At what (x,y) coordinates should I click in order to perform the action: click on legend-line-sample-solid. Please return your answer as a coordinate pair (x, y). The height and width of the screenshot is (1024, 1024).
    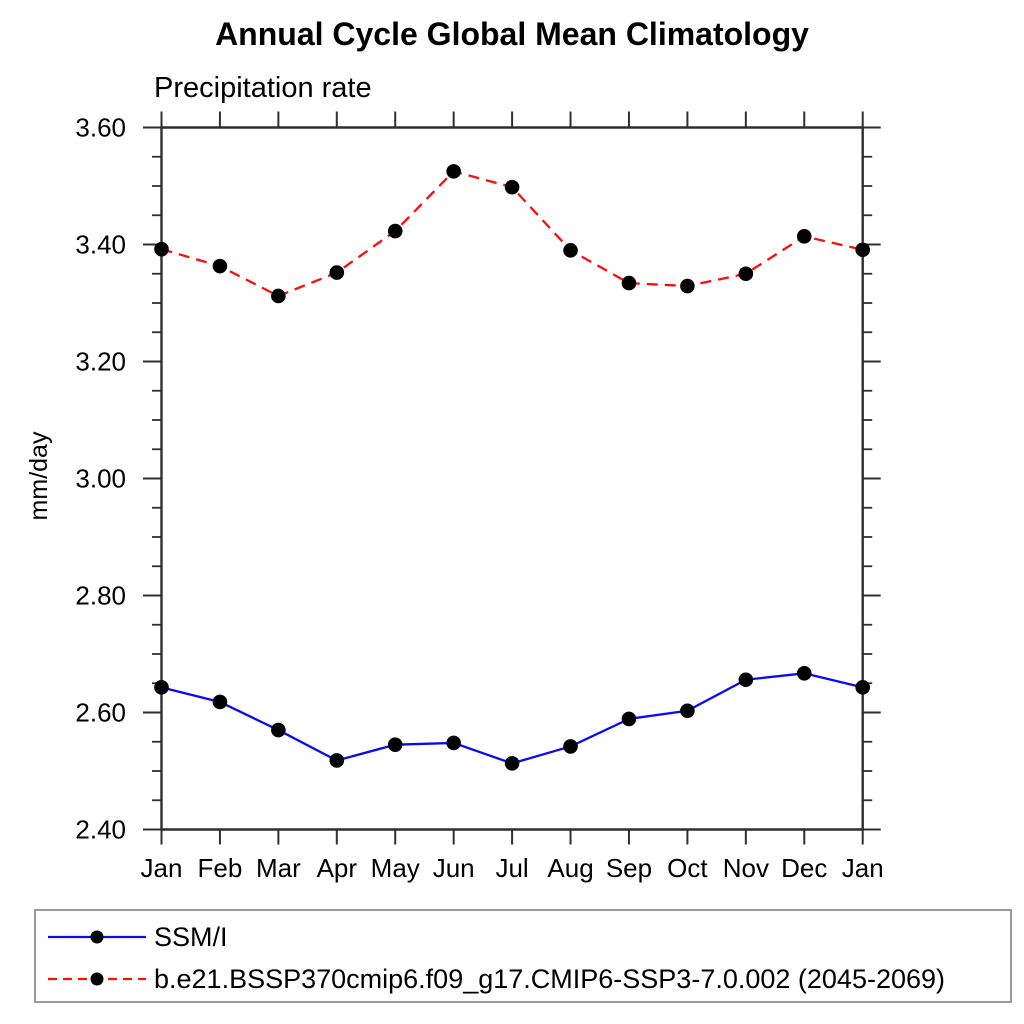
    Looking at the image, I should click on (97, 937).